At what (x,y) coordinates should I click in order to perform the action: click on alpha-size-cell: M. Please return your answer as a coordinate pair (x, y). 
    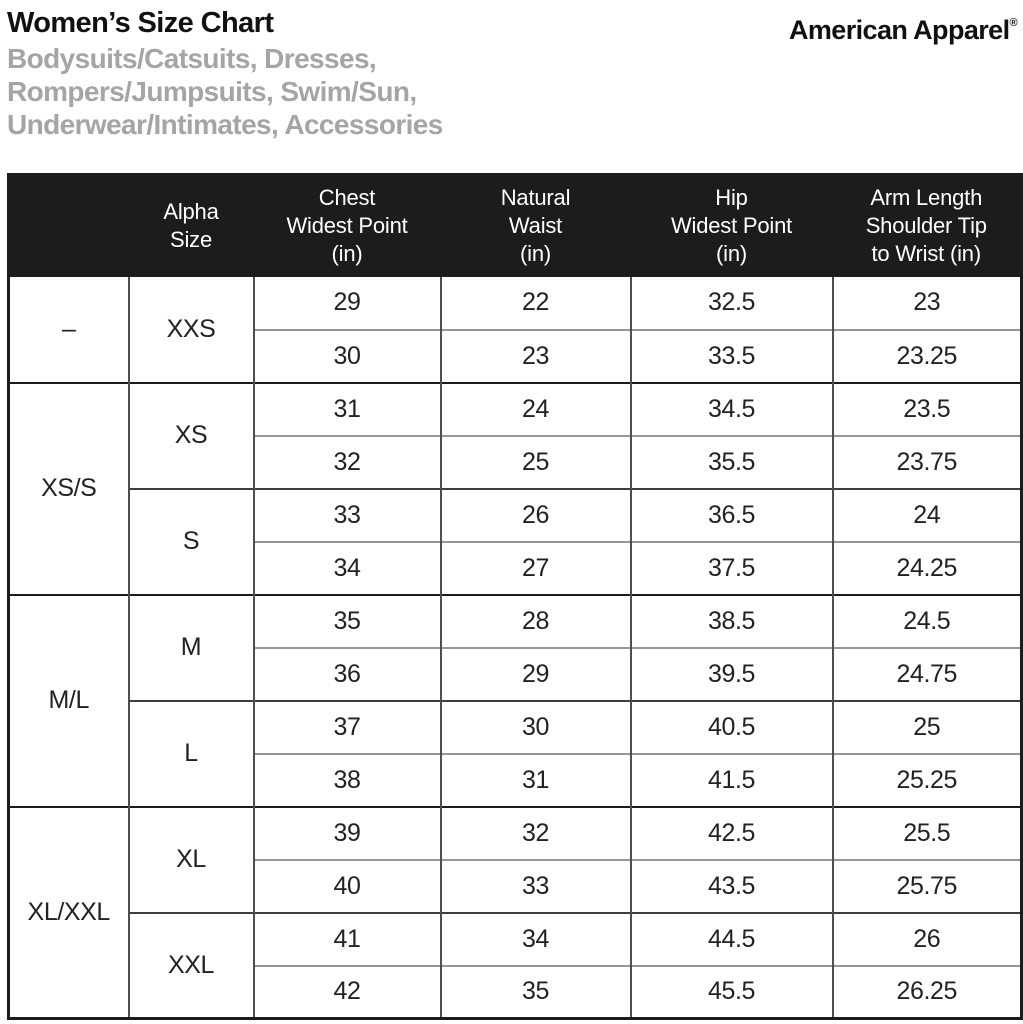
    Looking at the image, I should click on (190, 647).